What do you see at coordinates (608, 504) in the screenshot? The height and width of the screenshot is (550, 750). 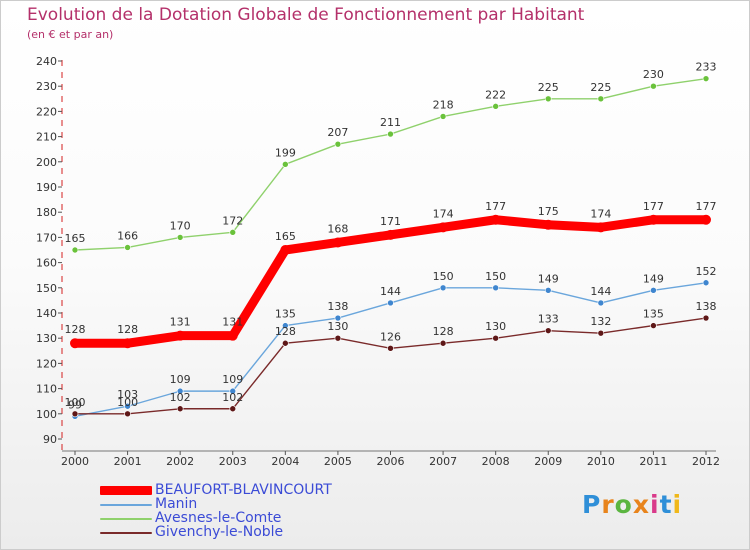 I see `logo-letter: r` at bounding box center [608, 504].